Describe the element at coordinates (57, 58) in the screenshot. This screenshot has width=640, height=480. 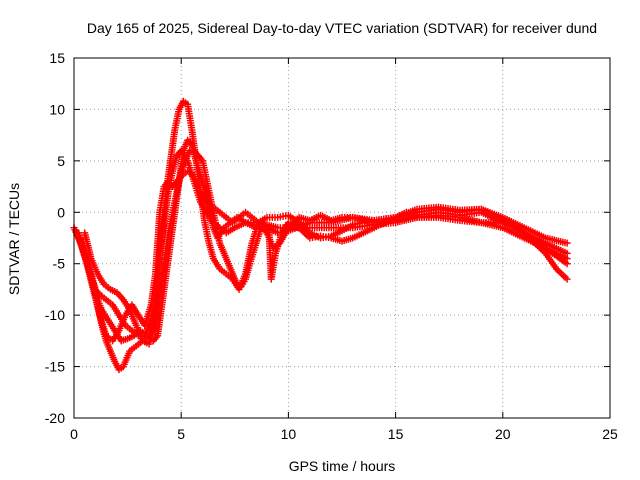
I see `y-tick-label: 15` at that location.